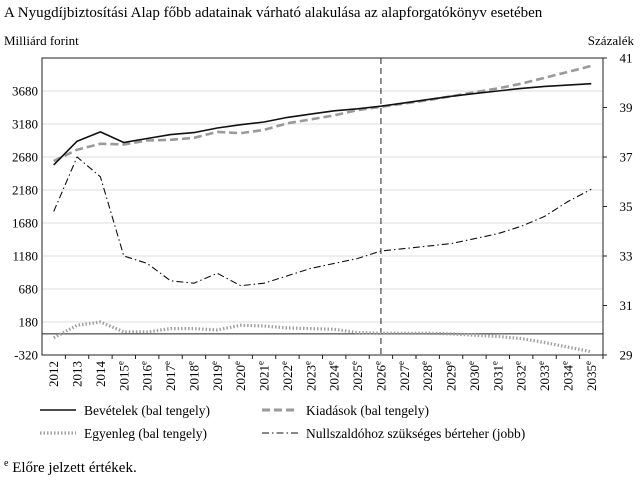  What do you see at coordinates (626, 256) in the screenshot?
I see `right-tick-label: 33` at bounding box center [626, 256].